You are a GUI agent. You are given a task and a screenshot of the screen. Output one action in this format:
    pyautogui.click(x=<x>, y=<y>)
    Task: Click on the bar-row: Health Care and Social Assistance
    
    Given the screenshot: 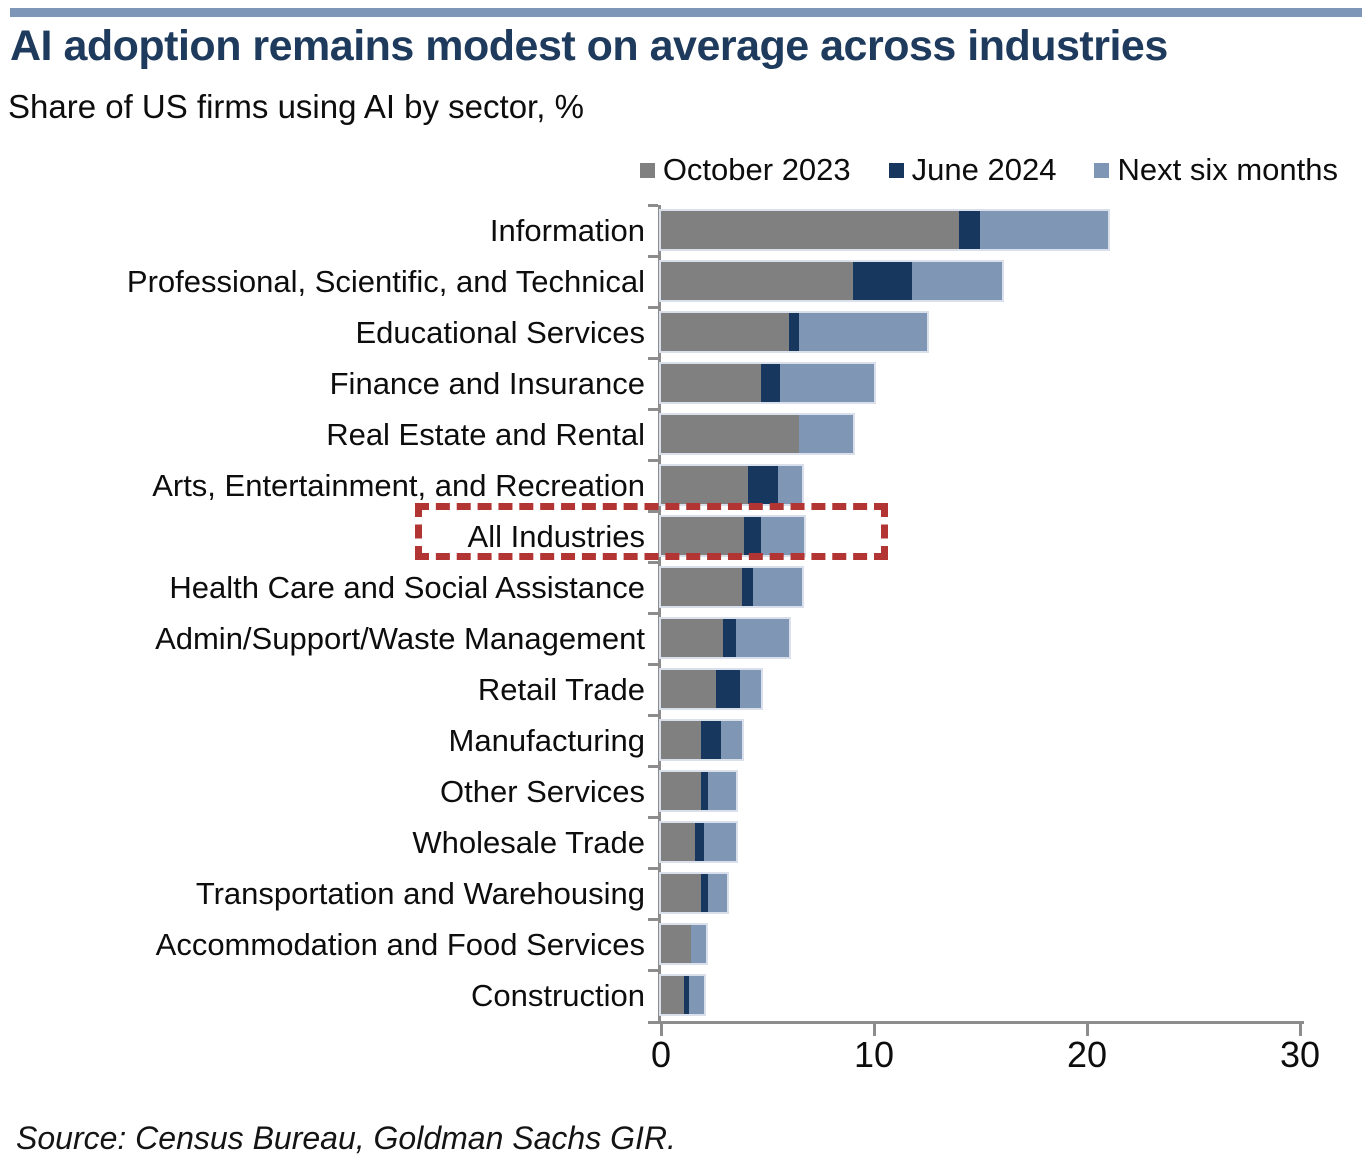 What is the action you would take?
    pyautogui.click(x=686, y=587)
    